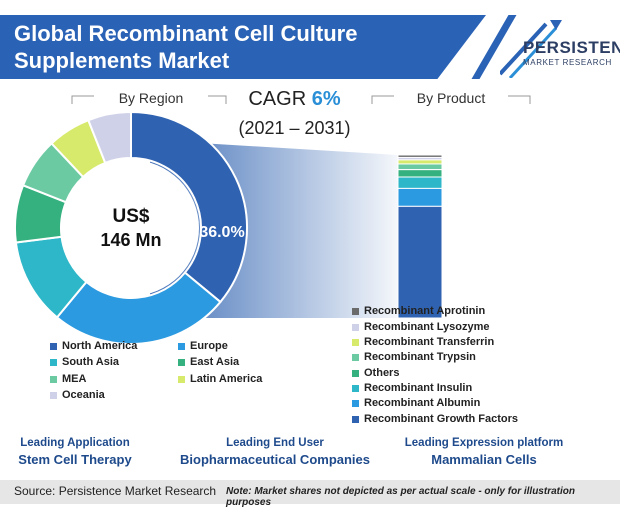  I want to click on legend-europe: Europe, so click(203, 346).